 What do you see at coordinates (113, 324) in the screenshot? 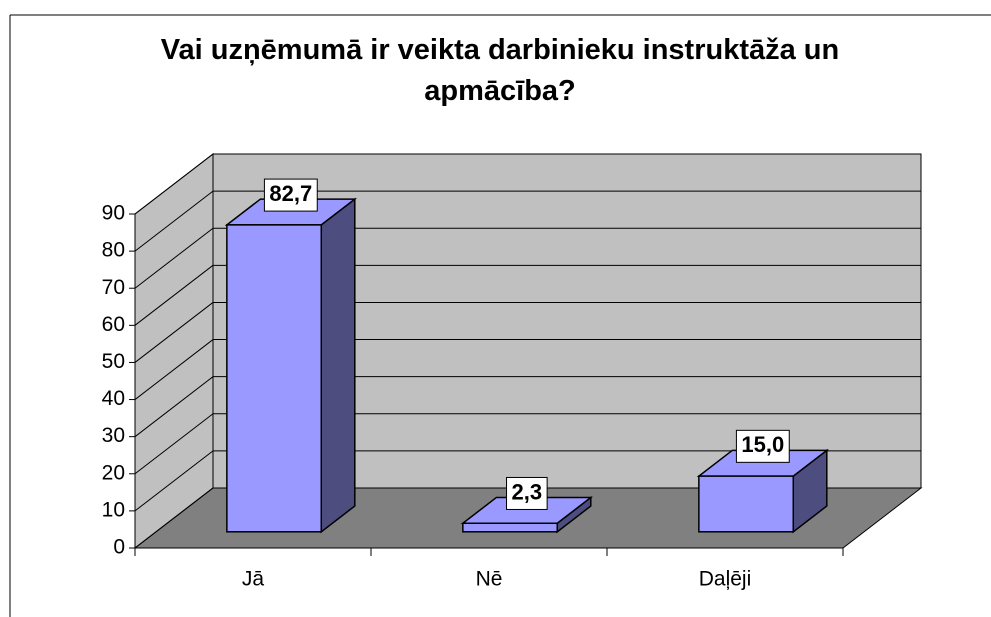
I see `y-tick-label: 60` at bounding box center [113, 324].